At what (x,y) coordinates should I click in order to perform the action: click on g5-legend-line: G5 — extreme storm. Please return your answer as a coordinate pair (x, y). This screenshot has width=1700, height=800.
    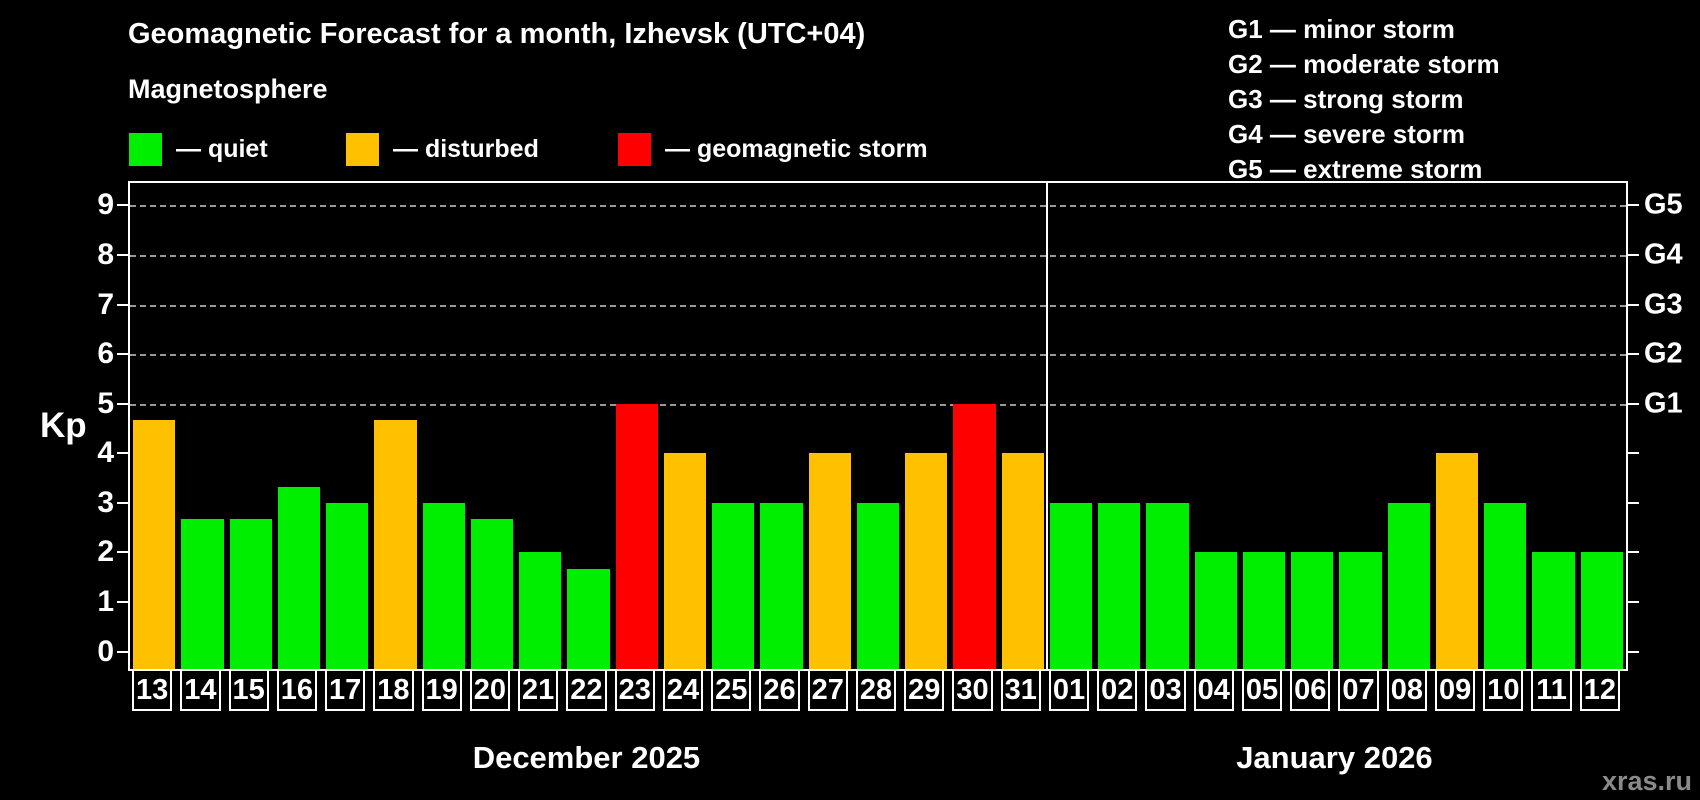
    Looking at the image, I should click on (1355, 169).